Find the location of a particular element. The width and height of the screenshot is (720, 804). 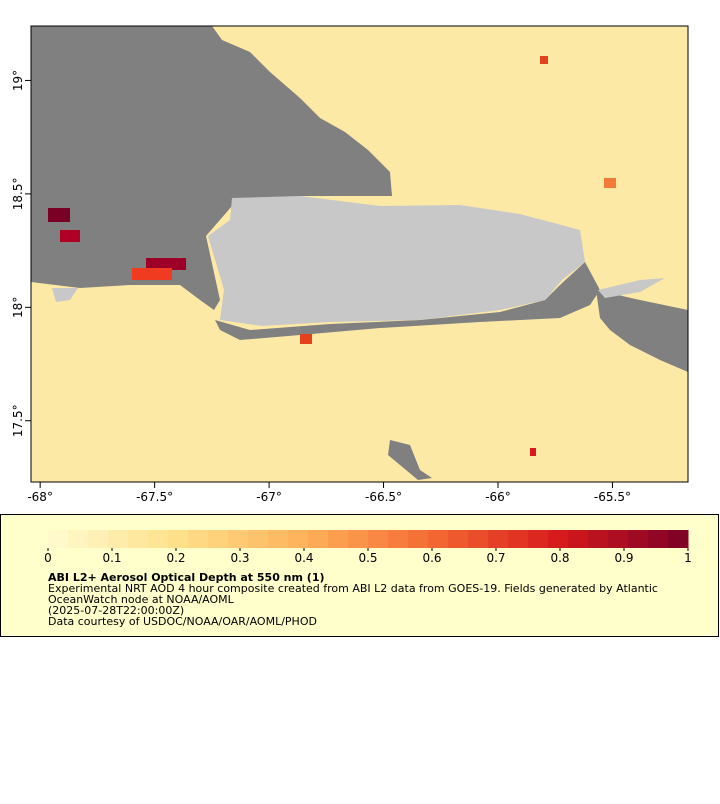

colorbar-tick-label: 0.9 is located at coordinates (623, 558).